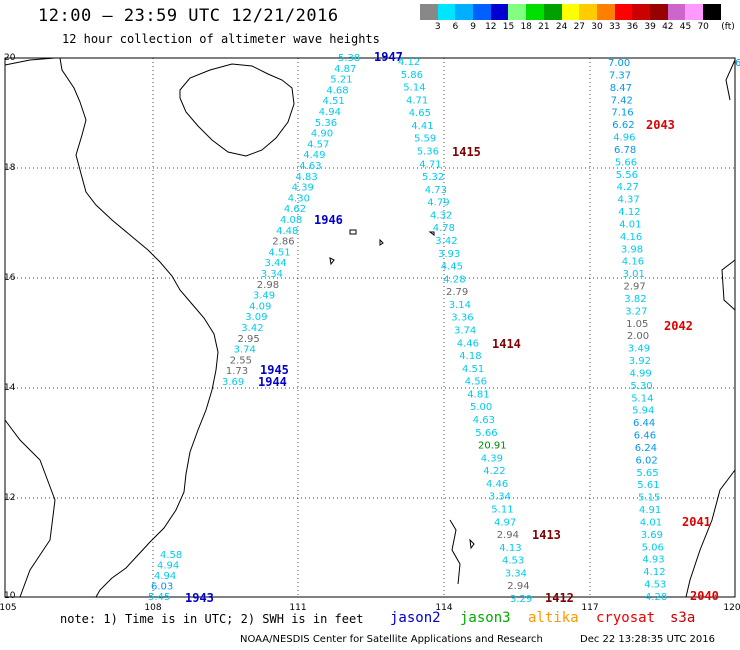  I want to click on wave-height-value: 3.82, so click(635, 299).